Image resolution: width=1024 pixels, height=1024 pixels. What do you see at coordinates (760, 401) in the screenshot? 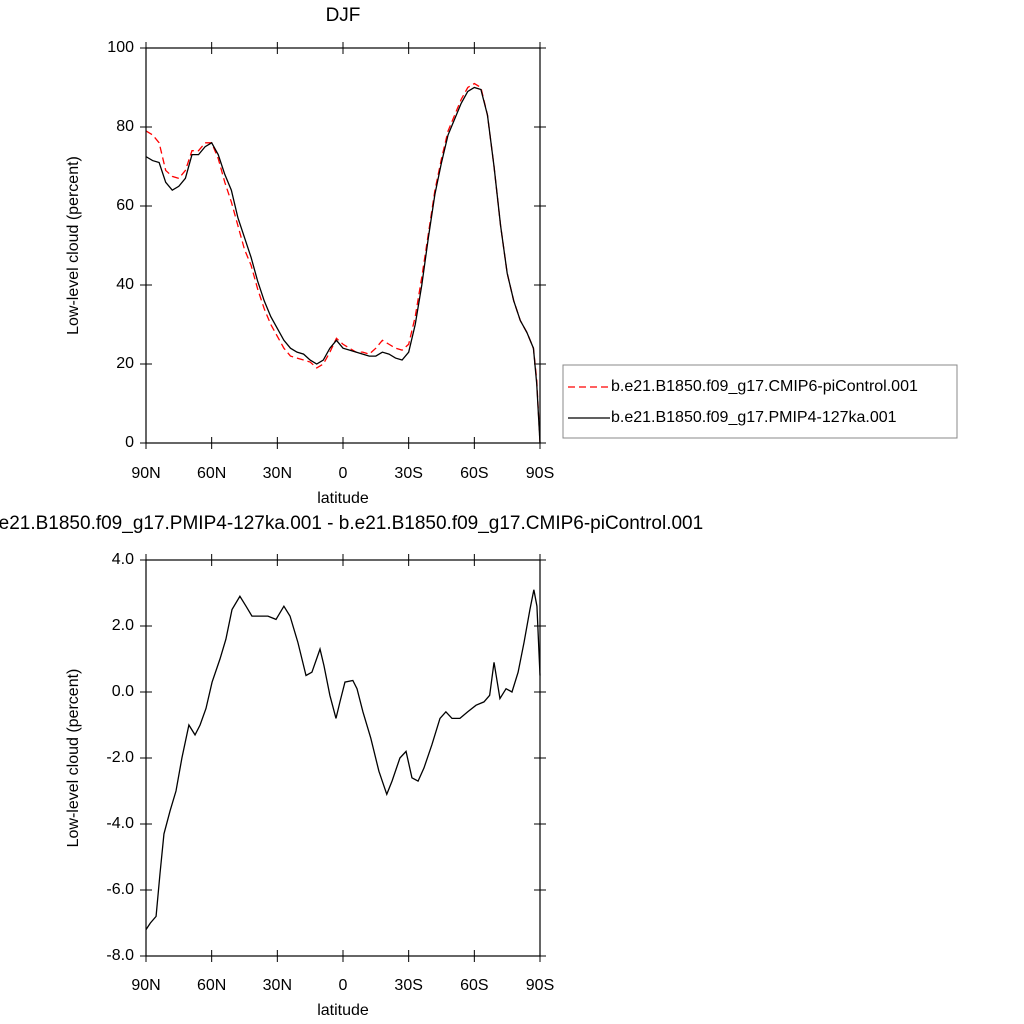
I see `legend-box` at bounding box center [760, 401].